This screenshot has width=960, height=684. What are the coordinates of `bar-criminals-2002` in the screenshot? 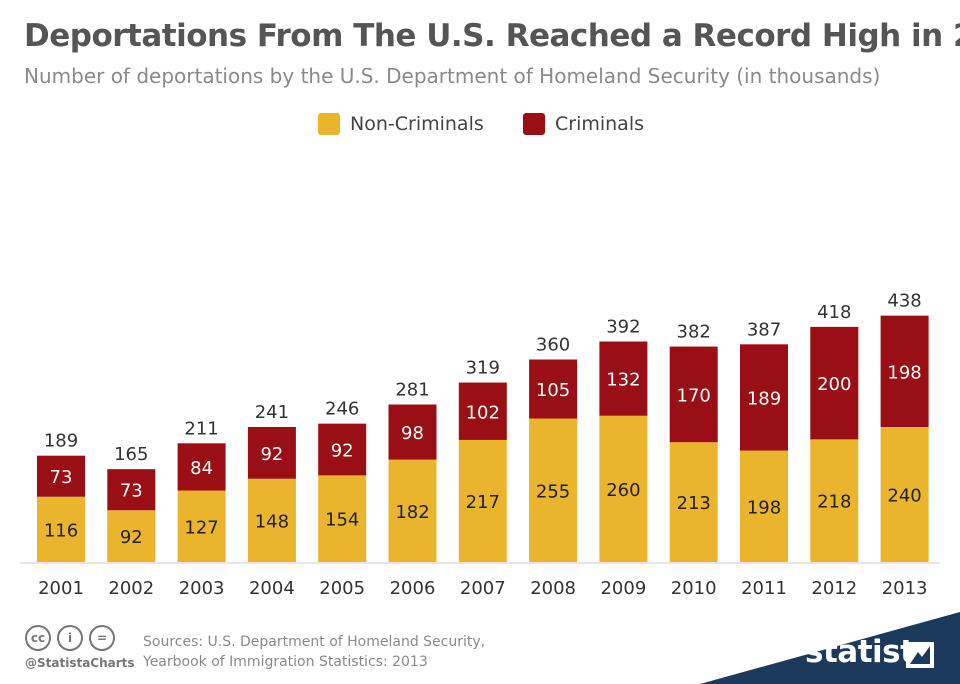 It's located at (131, 490).